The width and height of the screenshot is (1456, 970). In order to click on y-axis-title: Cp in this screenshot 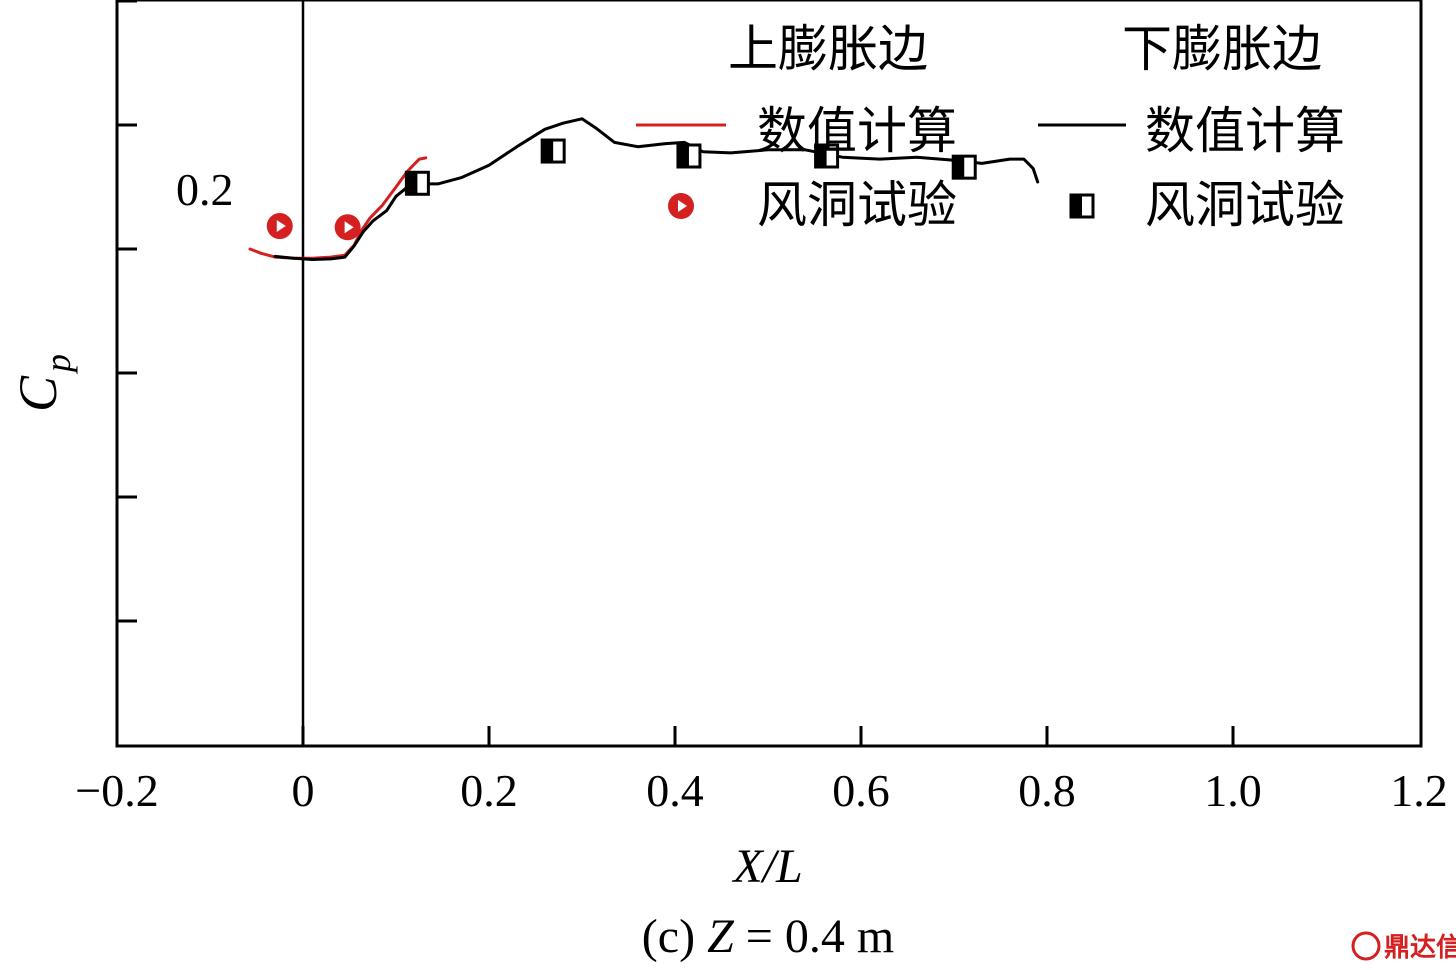, I will do `click(43, 383)`.